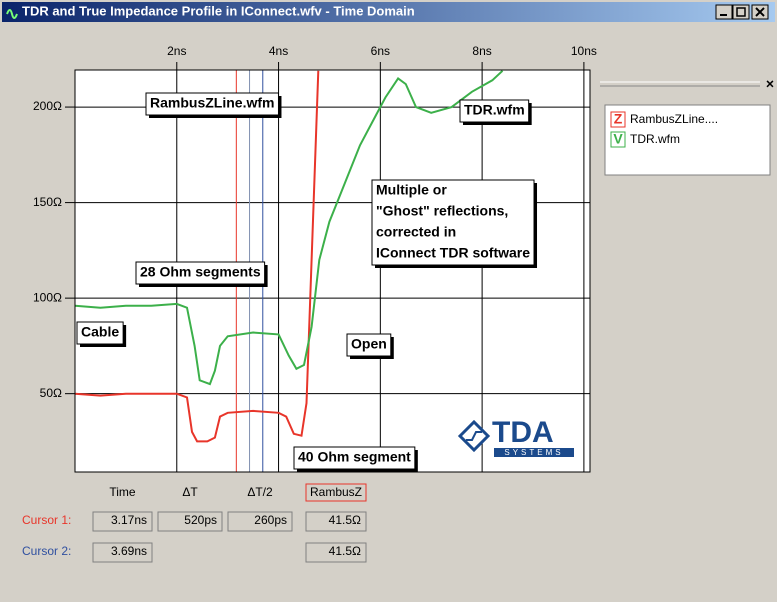 The image size is (777, 602). Describe the element at coordinates (442, 211) in the screenshot. I see `annotation-text: "Ghost" reflections,` at that location.